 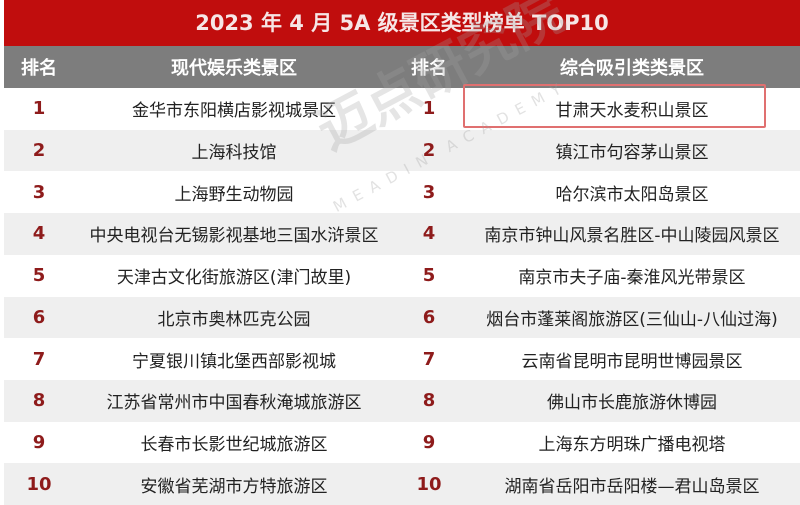 What do you see at coordinates (234, 444) in the screenshot?
I see `modern-entertainment-cell: 长春市长影世纪城旅游区` at bounding box center [234, 444].